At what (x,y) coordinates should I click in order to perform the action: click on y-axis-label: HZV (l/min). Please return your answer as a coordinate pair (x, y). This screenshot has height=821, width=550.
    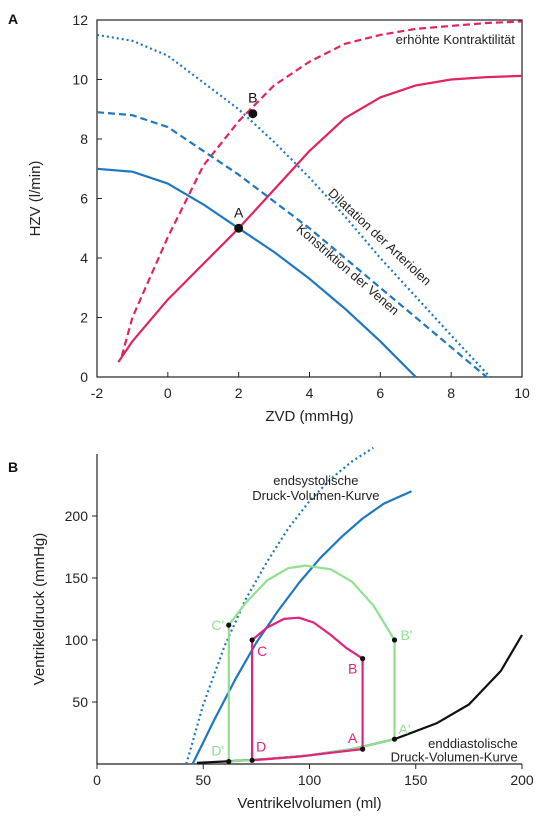
    Looking at the image, I should click on (35, 199).